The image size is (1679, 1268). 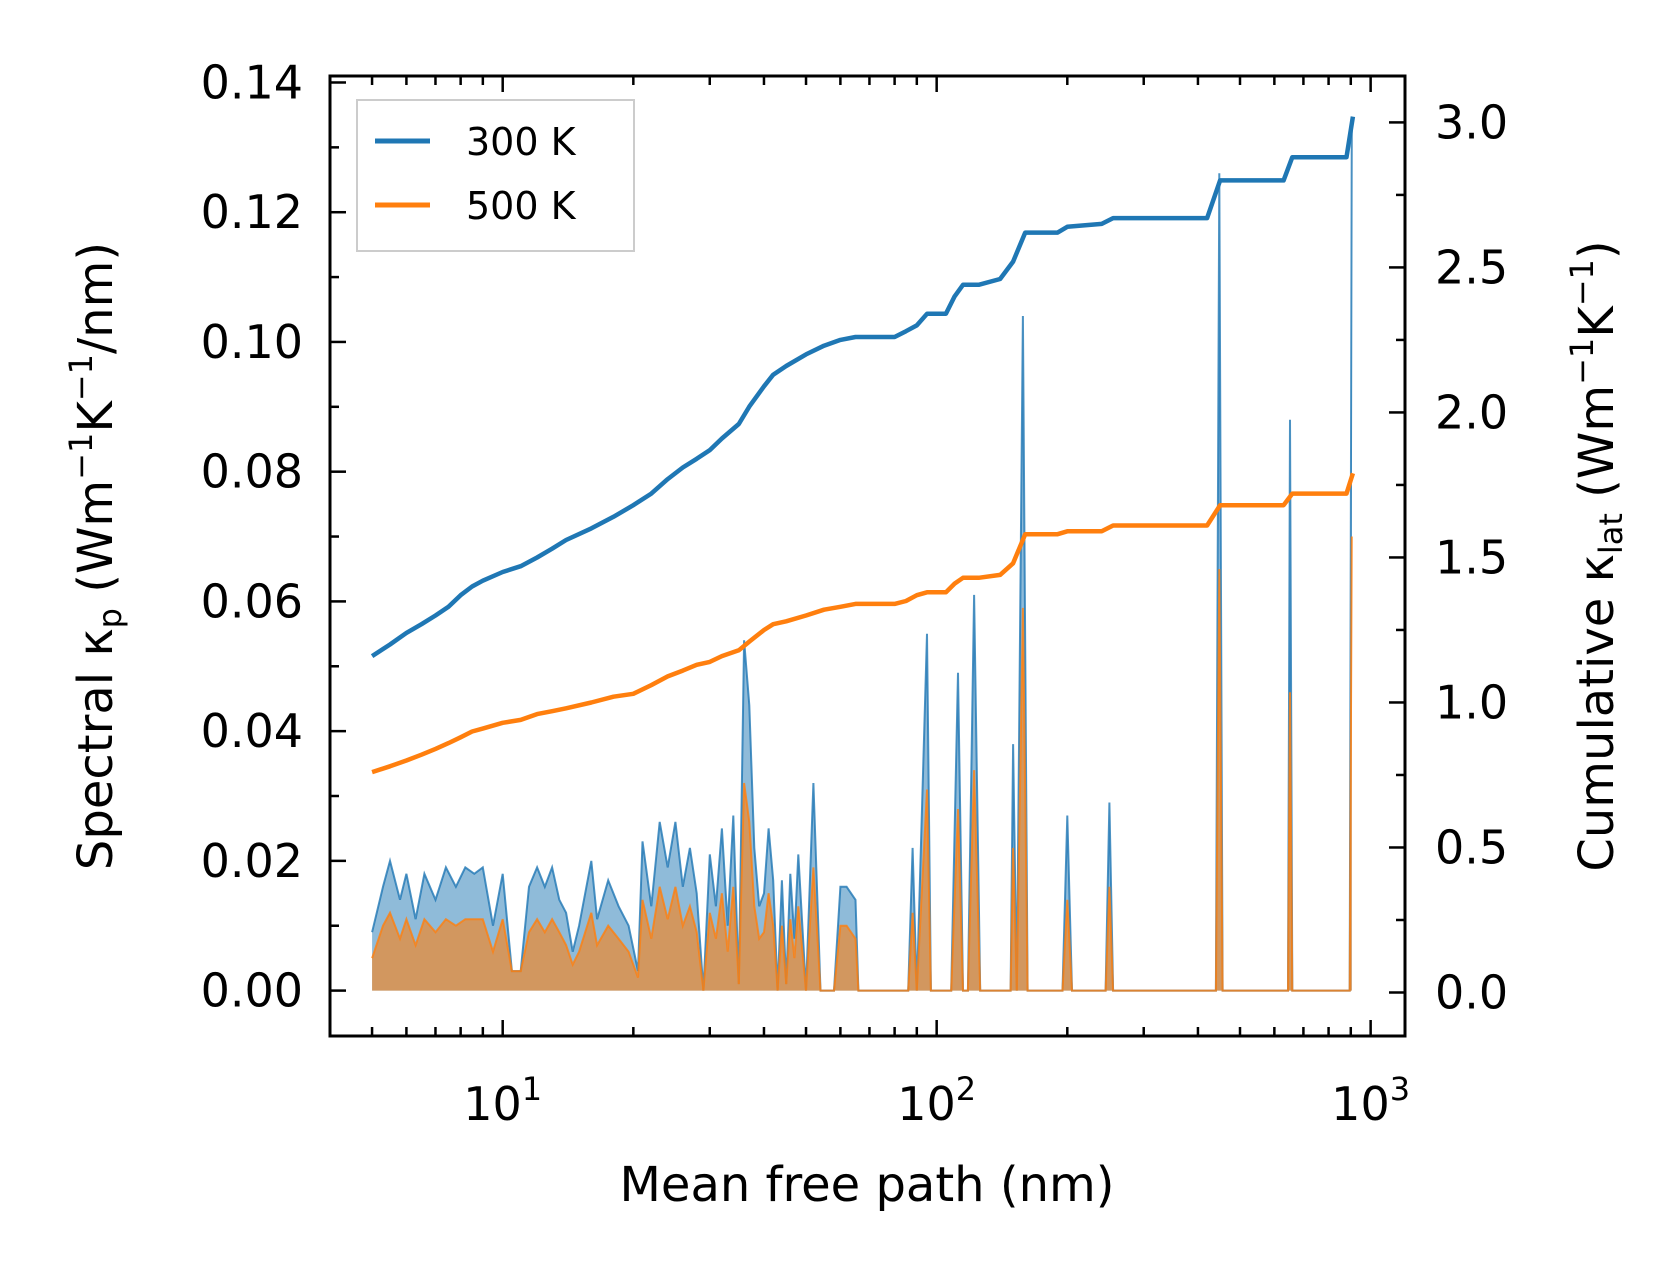 I want to click on y2-tick-label: 1.5, so click(x=1471, y=557).